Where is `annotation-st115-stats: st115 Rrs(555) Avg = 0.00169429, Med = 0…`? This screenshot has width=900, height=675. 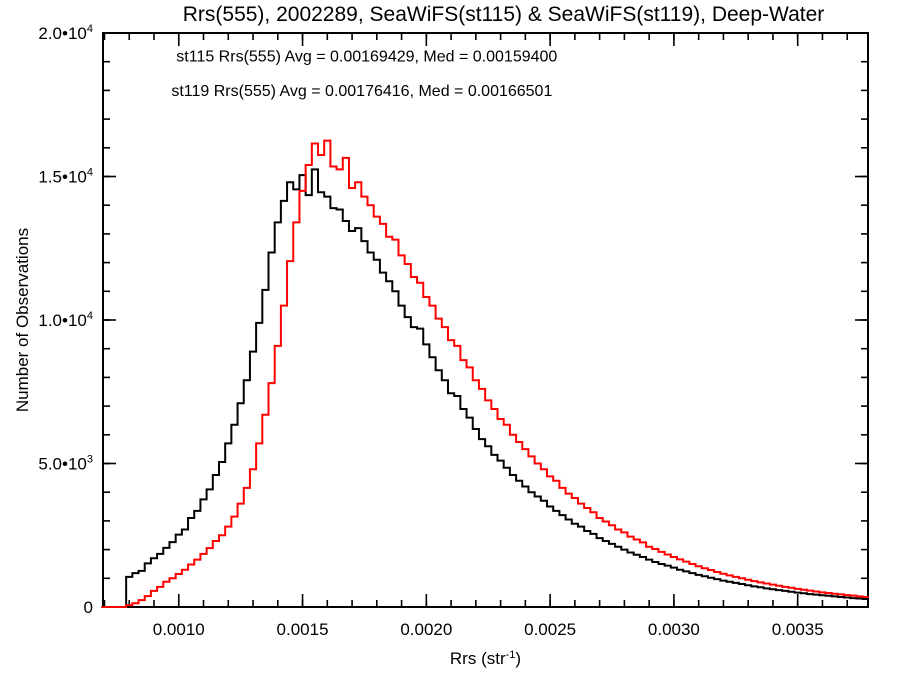
annotation-st115-stats: st115 Rrs(555) Avg = 0.00169429, Med = 0… is located at coordinates (366, 57).